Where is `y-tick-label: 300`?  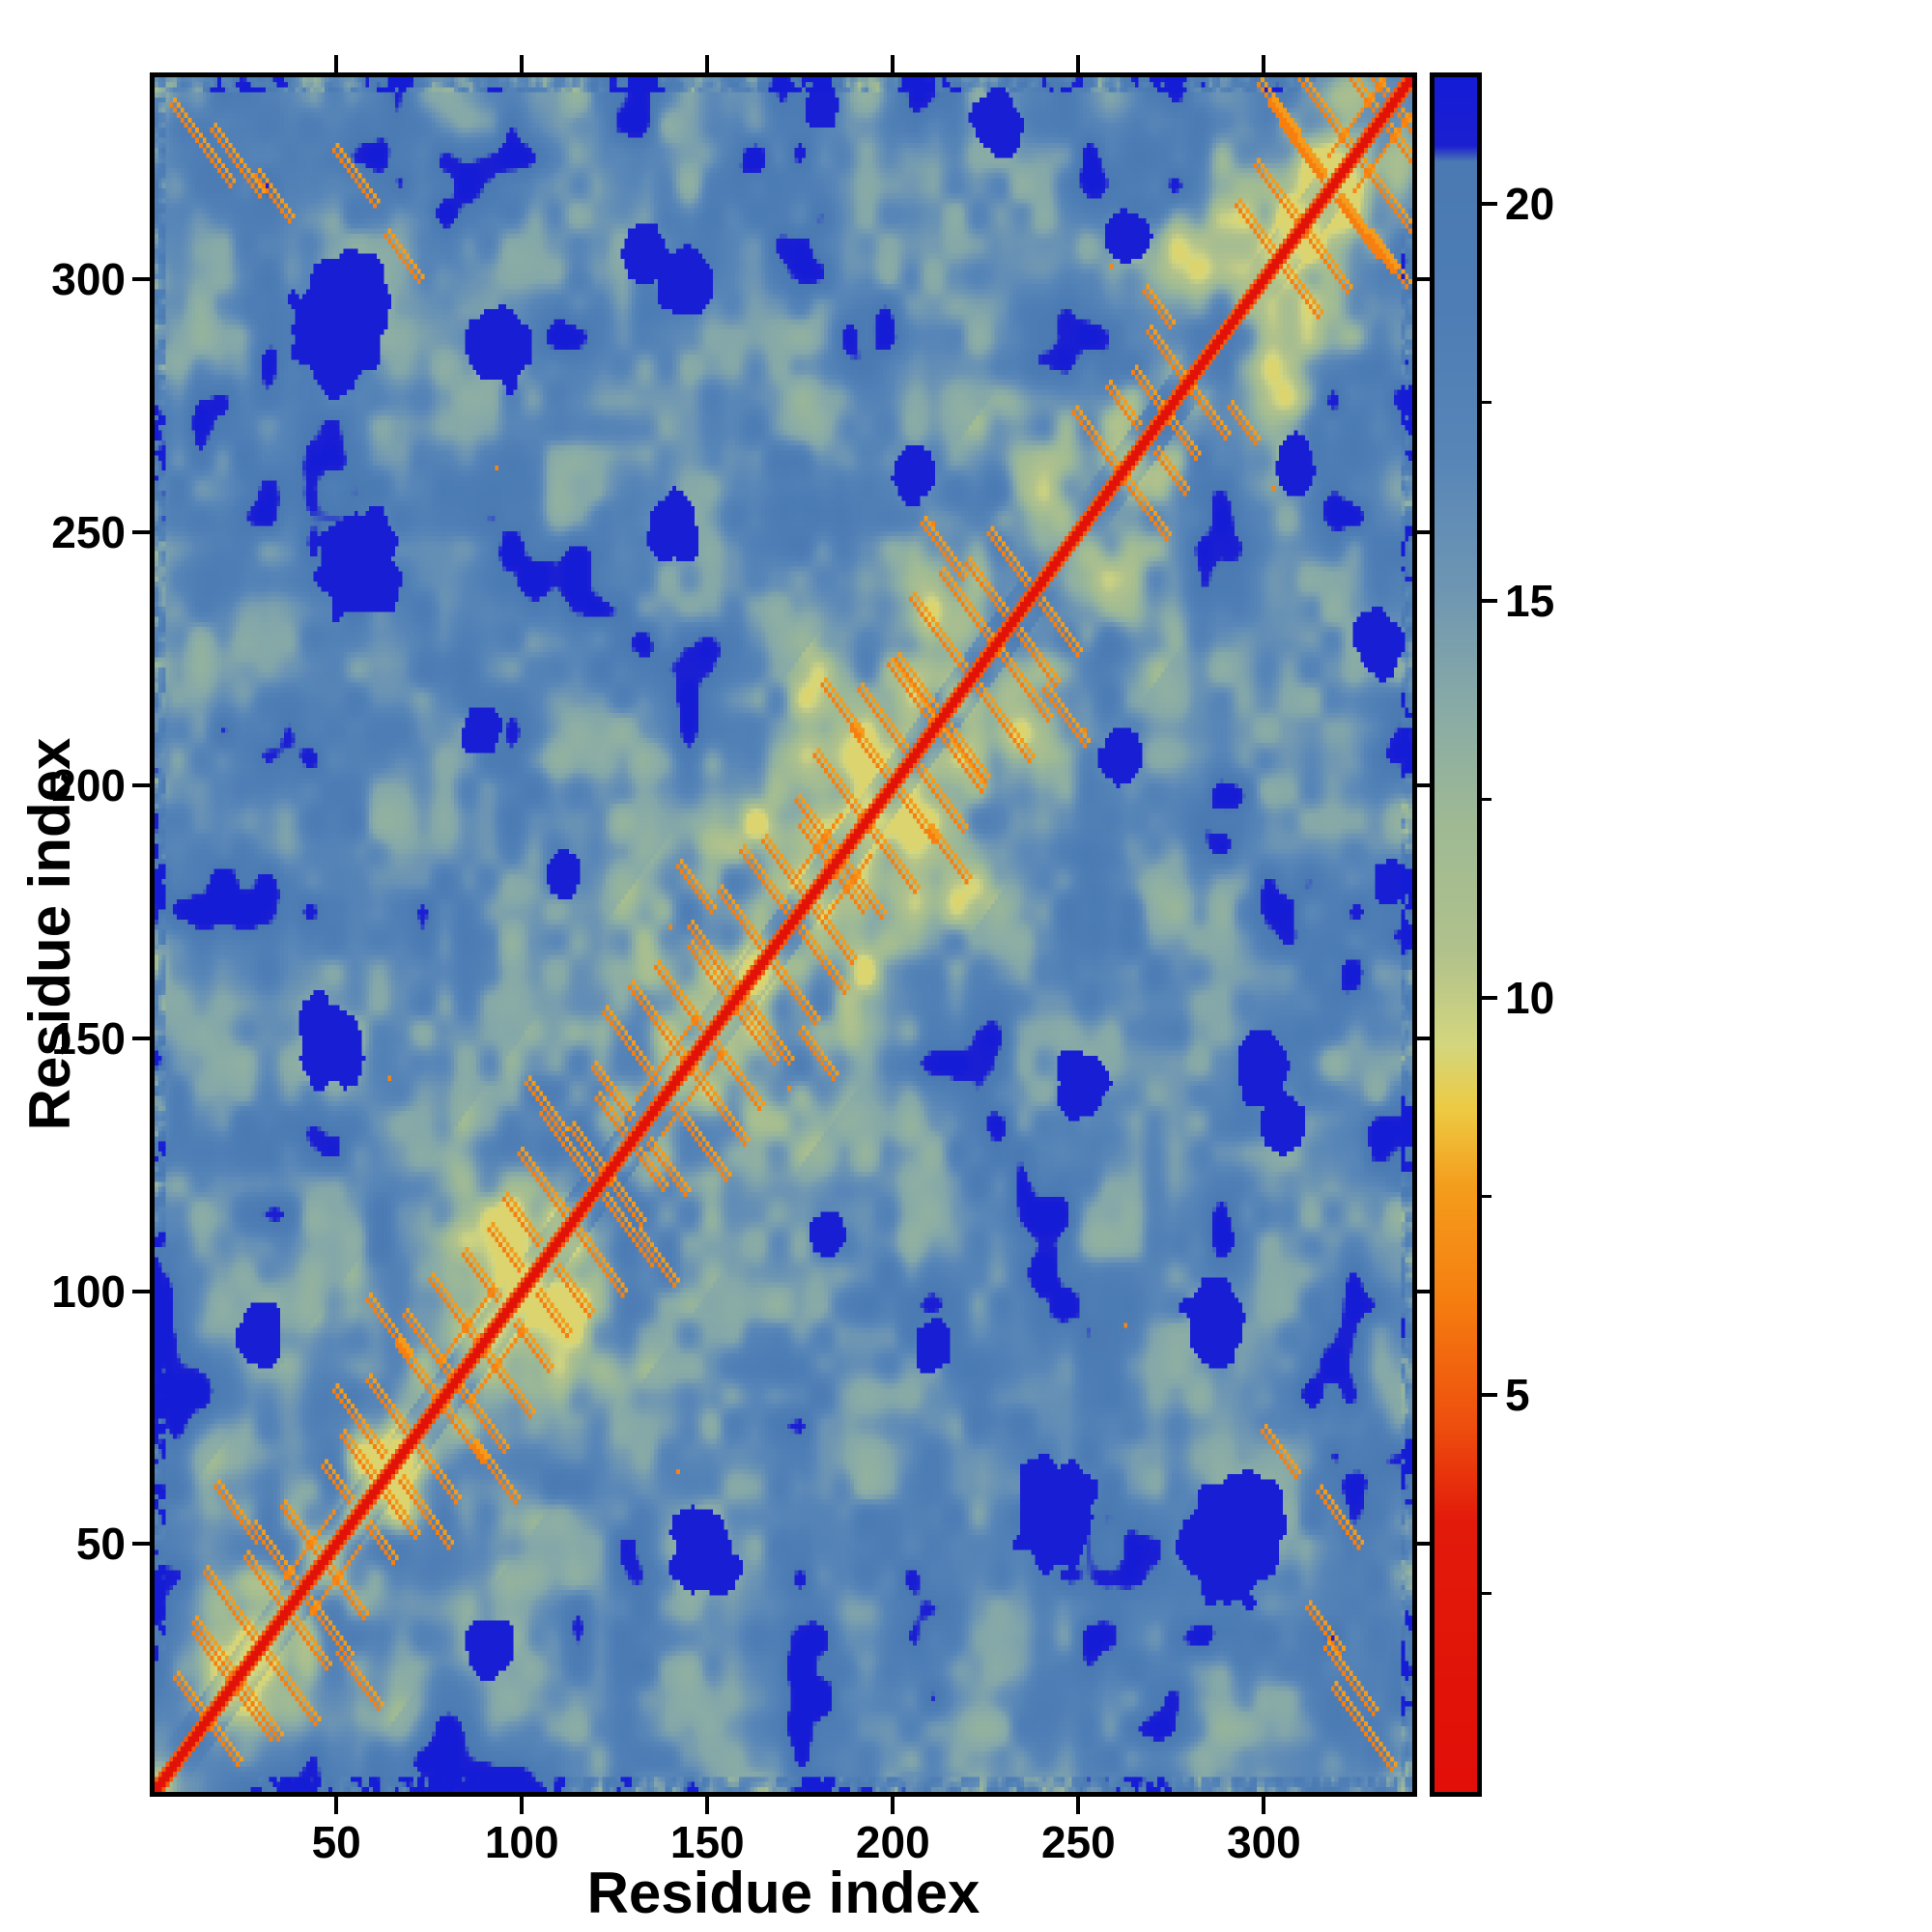
y-tick-label: 300 is located at coordinates (88, 279).